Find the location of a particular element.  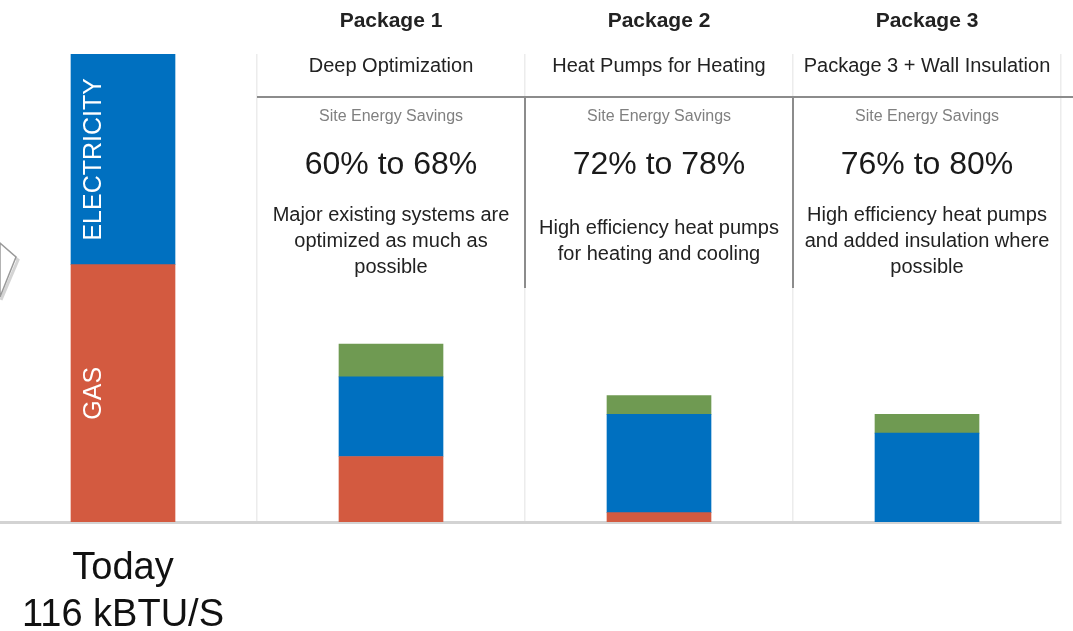

annotation: High efficiency heat pumps for heating and cooling is located at coordinates (659, 240).